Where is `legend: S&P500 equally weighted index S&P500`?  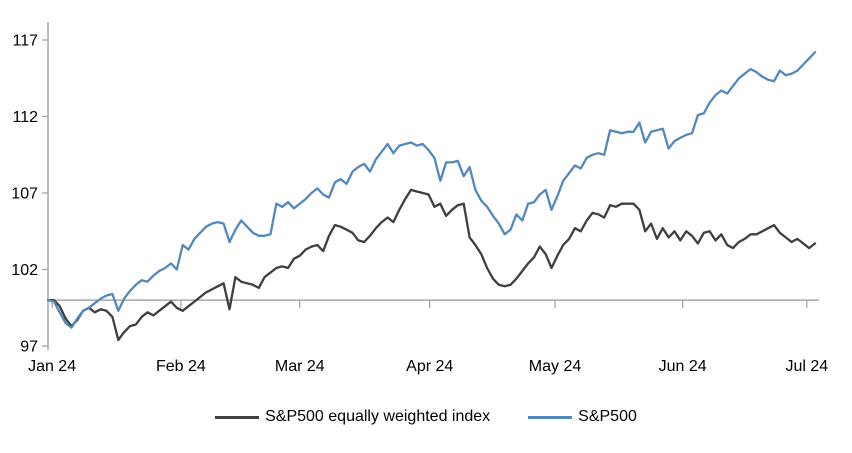
legend: S&P500 equally weighted index S&P500 is located at coordinates (426, 417).